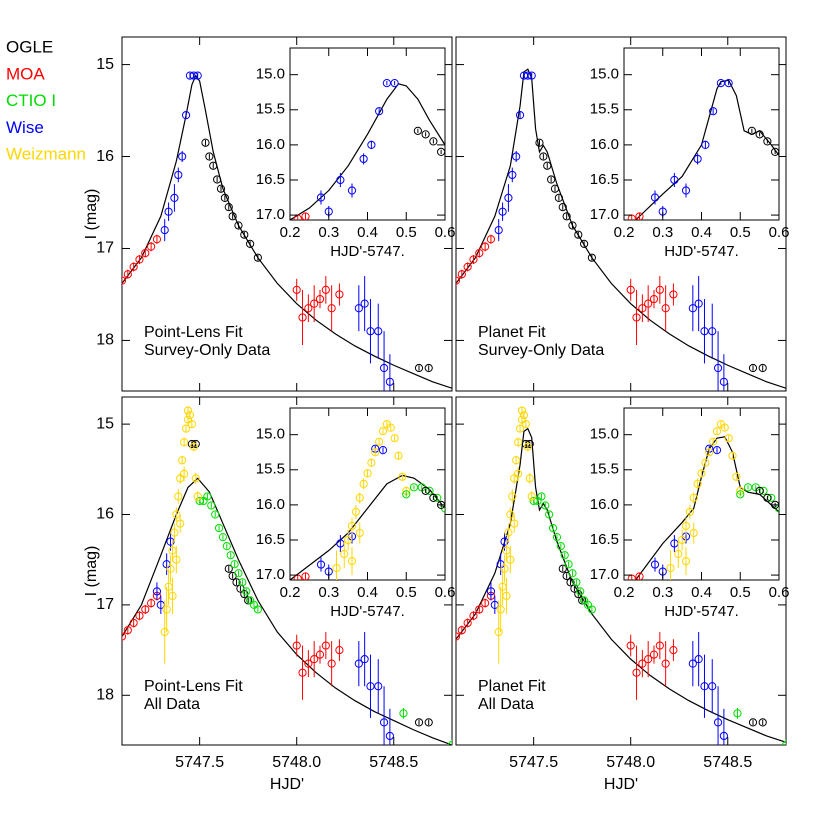 The image size is (830, 830). Describe the element at coordinates (707, 149) in the screenshot. I see `model-curve` at that location.